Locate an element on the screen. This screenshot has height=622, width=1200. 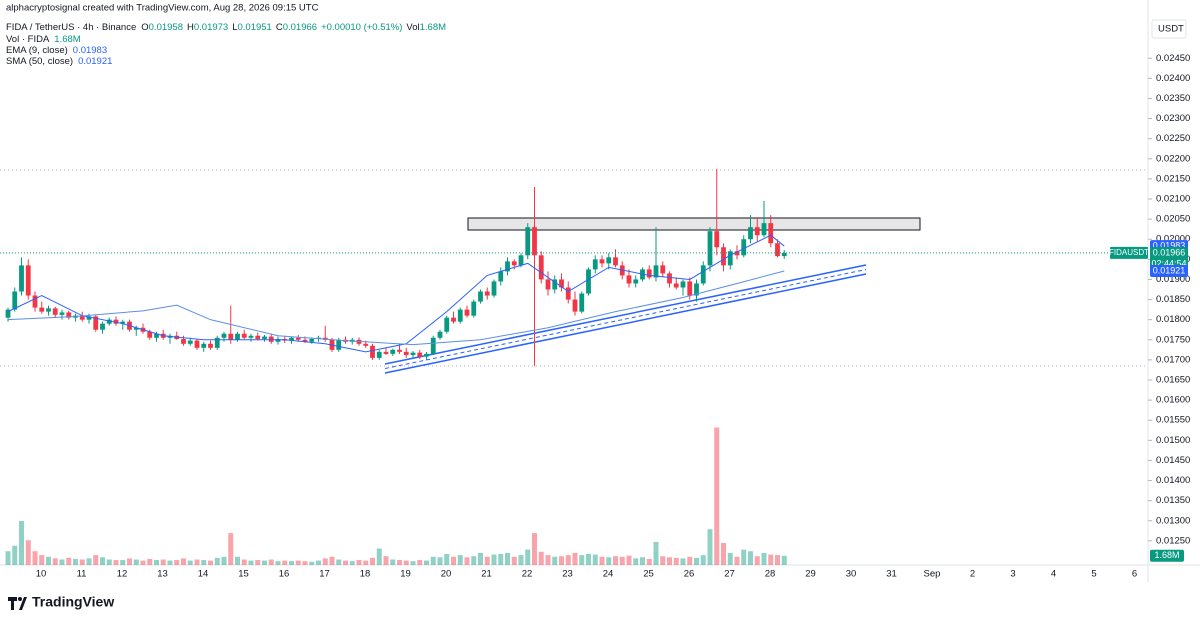
y-tick-label: 0.01750 is located at coordinates (1173, 339).